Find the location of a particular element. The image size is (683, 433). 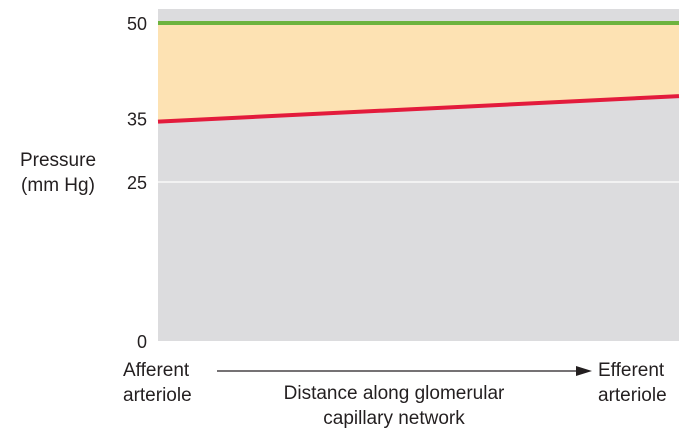

lower-line is located at coordinates (418, 109).